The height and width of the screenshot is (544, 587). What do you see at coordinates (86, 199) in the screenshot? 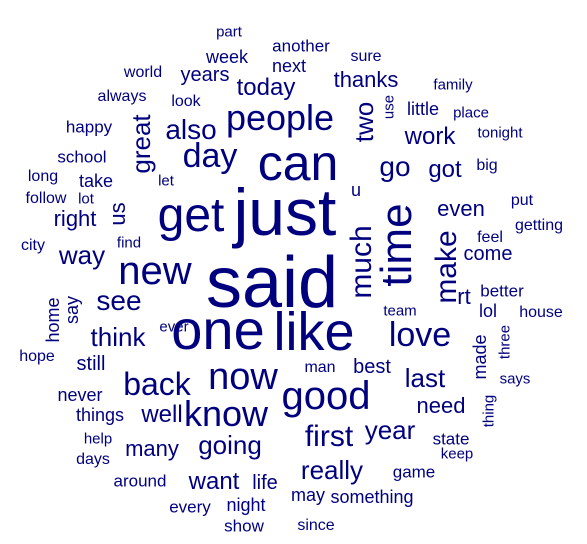
I see `word-lot: lot` at bounding box center [86, 199].